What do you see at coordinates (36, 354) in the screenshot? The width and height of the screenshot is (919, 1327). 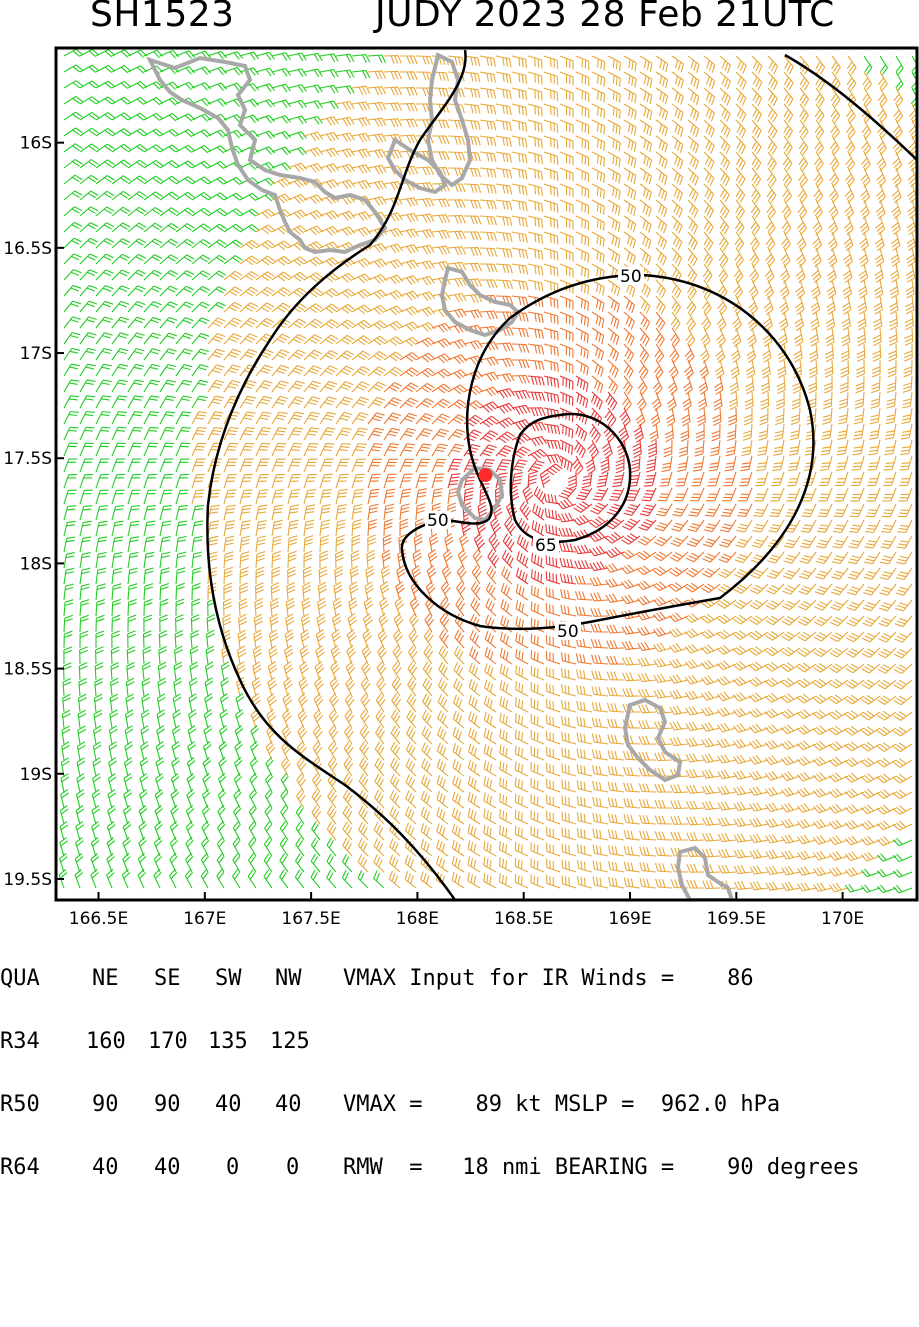 I see `lat-tick-label: 17S` at bounding box center [36, 354].